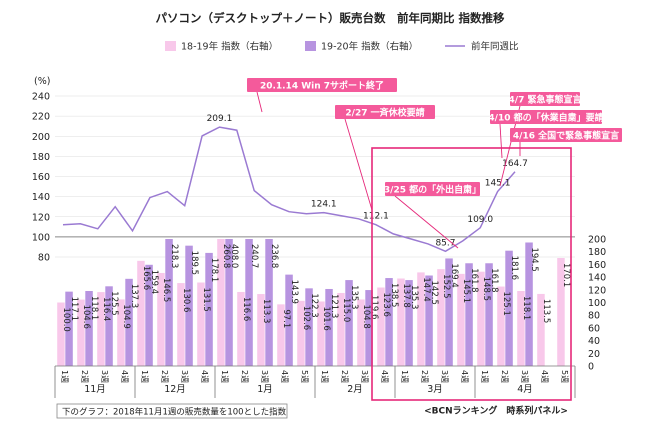 The width and height of the screenshot is (650, 427). I want to click on month-label: 3月, so click(435, 389).